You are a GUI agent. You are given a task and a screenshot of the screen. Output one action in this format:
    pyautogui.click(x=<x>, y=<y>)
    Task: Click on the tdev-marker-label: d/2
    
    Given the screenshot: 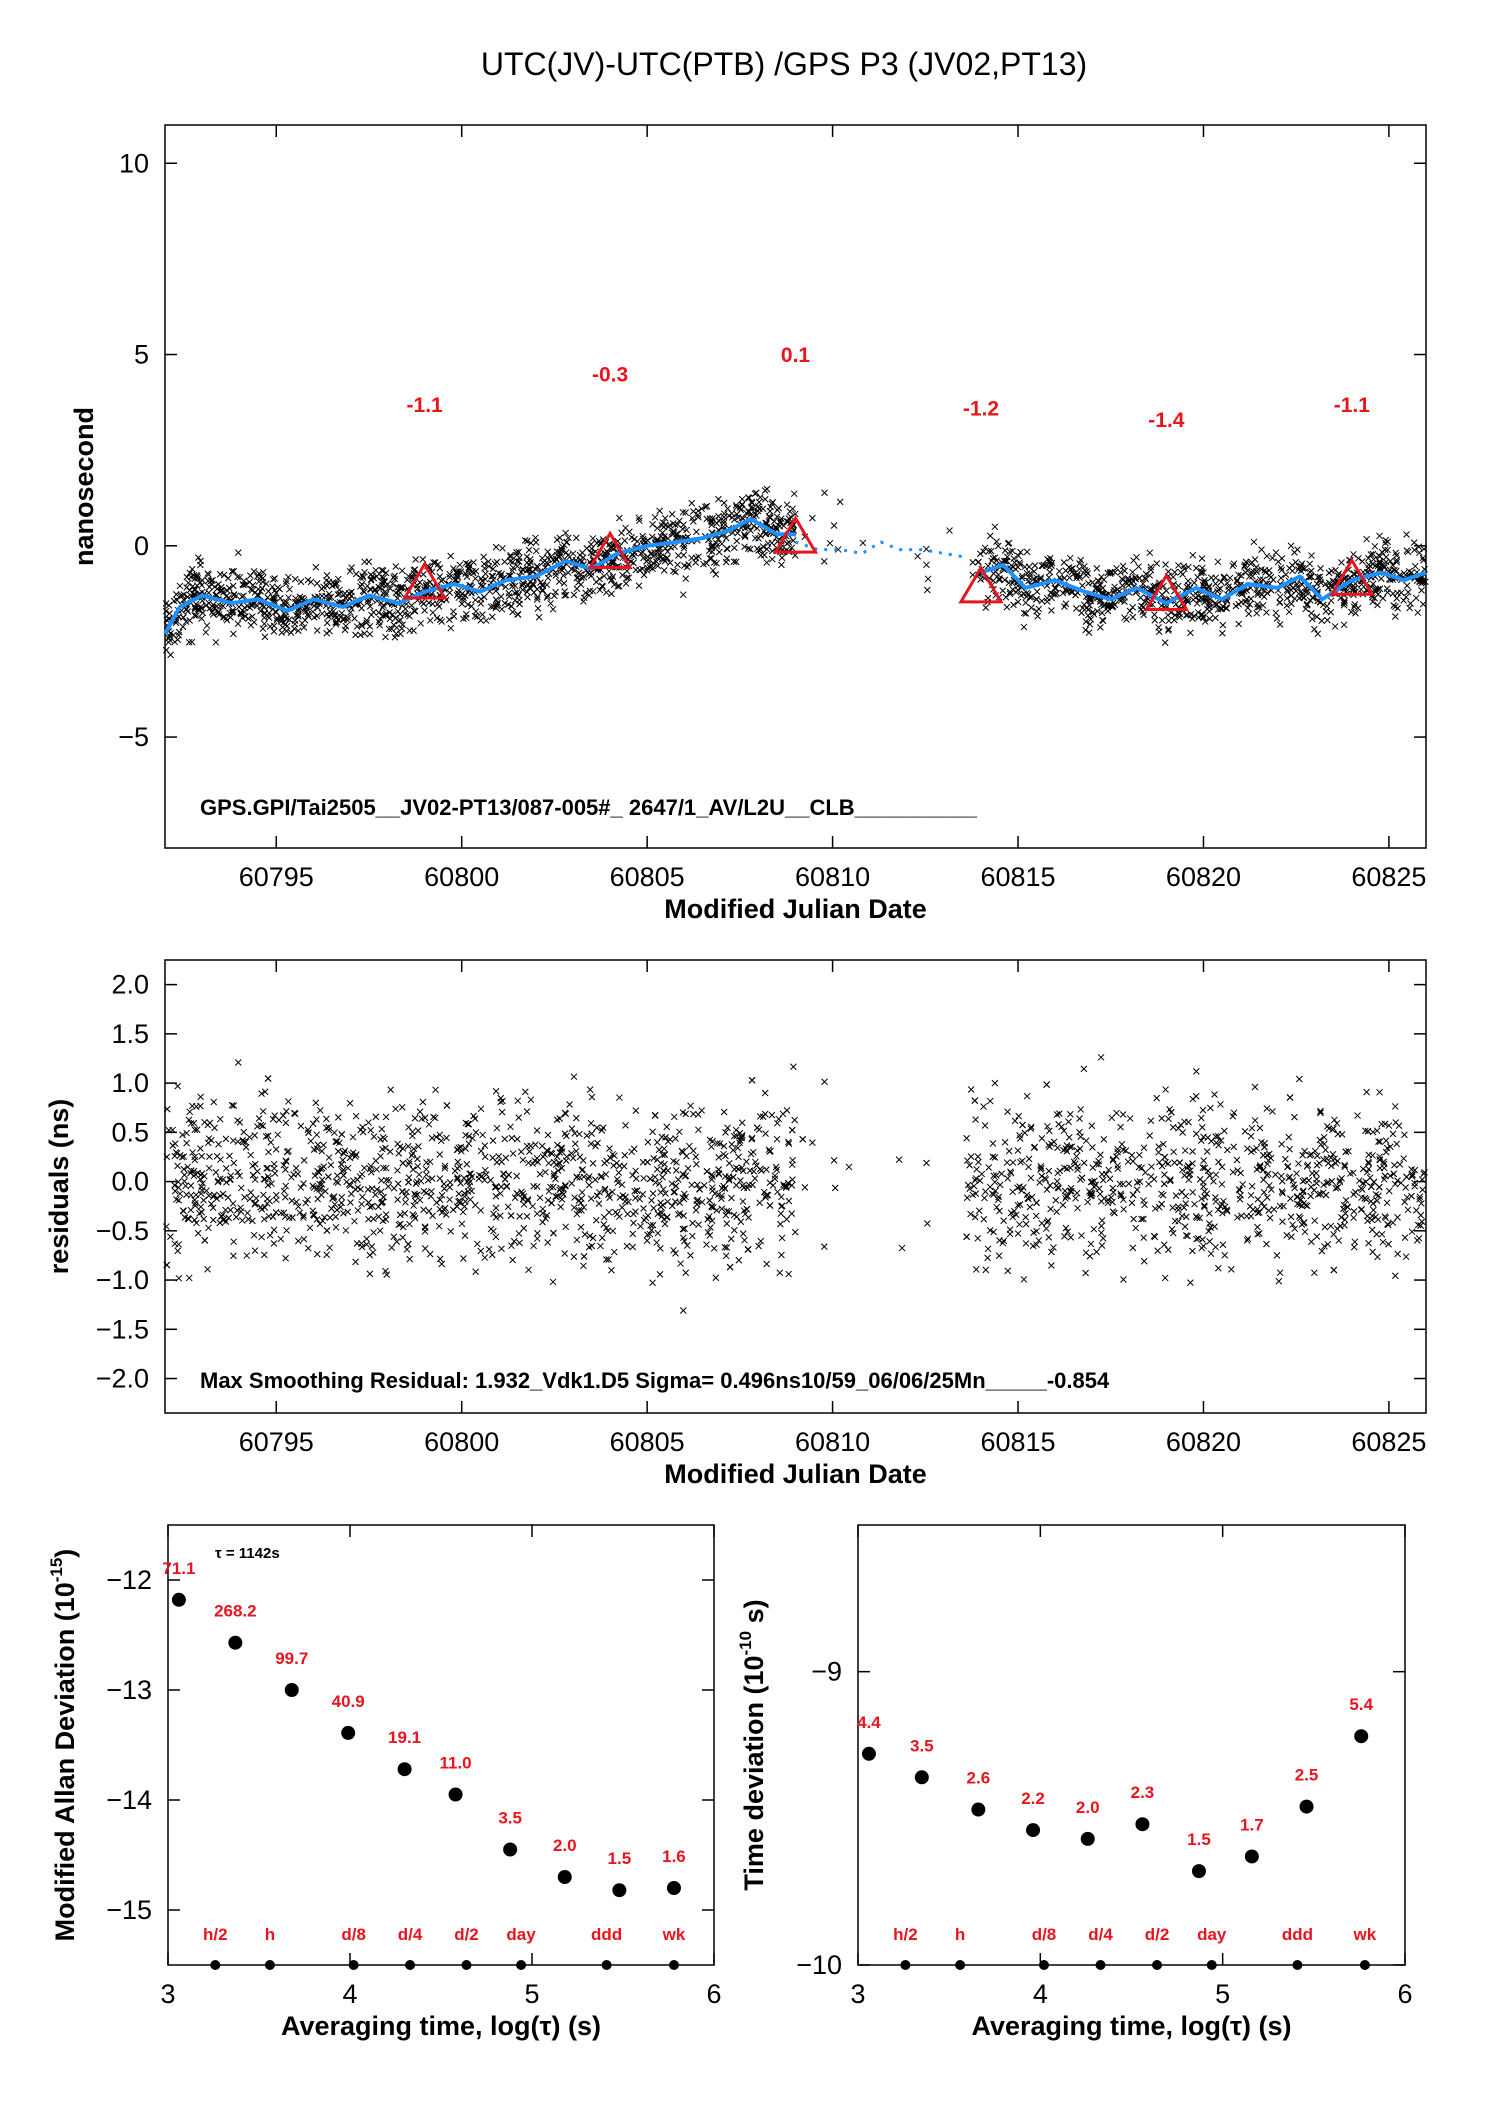 What is the action you would take?
    pyautogui.click(x=1157, y=1934)
    